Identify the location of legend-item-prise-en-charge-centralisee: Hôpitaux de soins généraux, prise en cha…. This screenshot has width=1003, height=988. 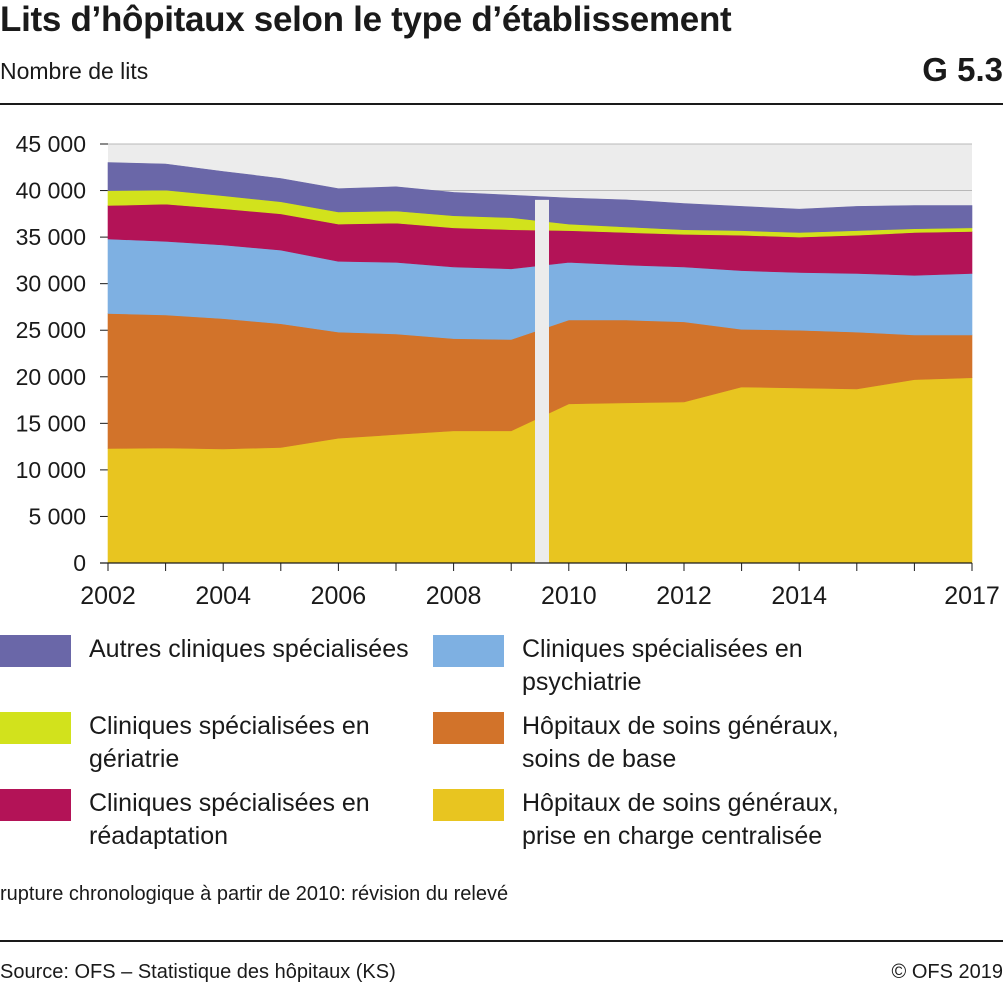
(642, 820).